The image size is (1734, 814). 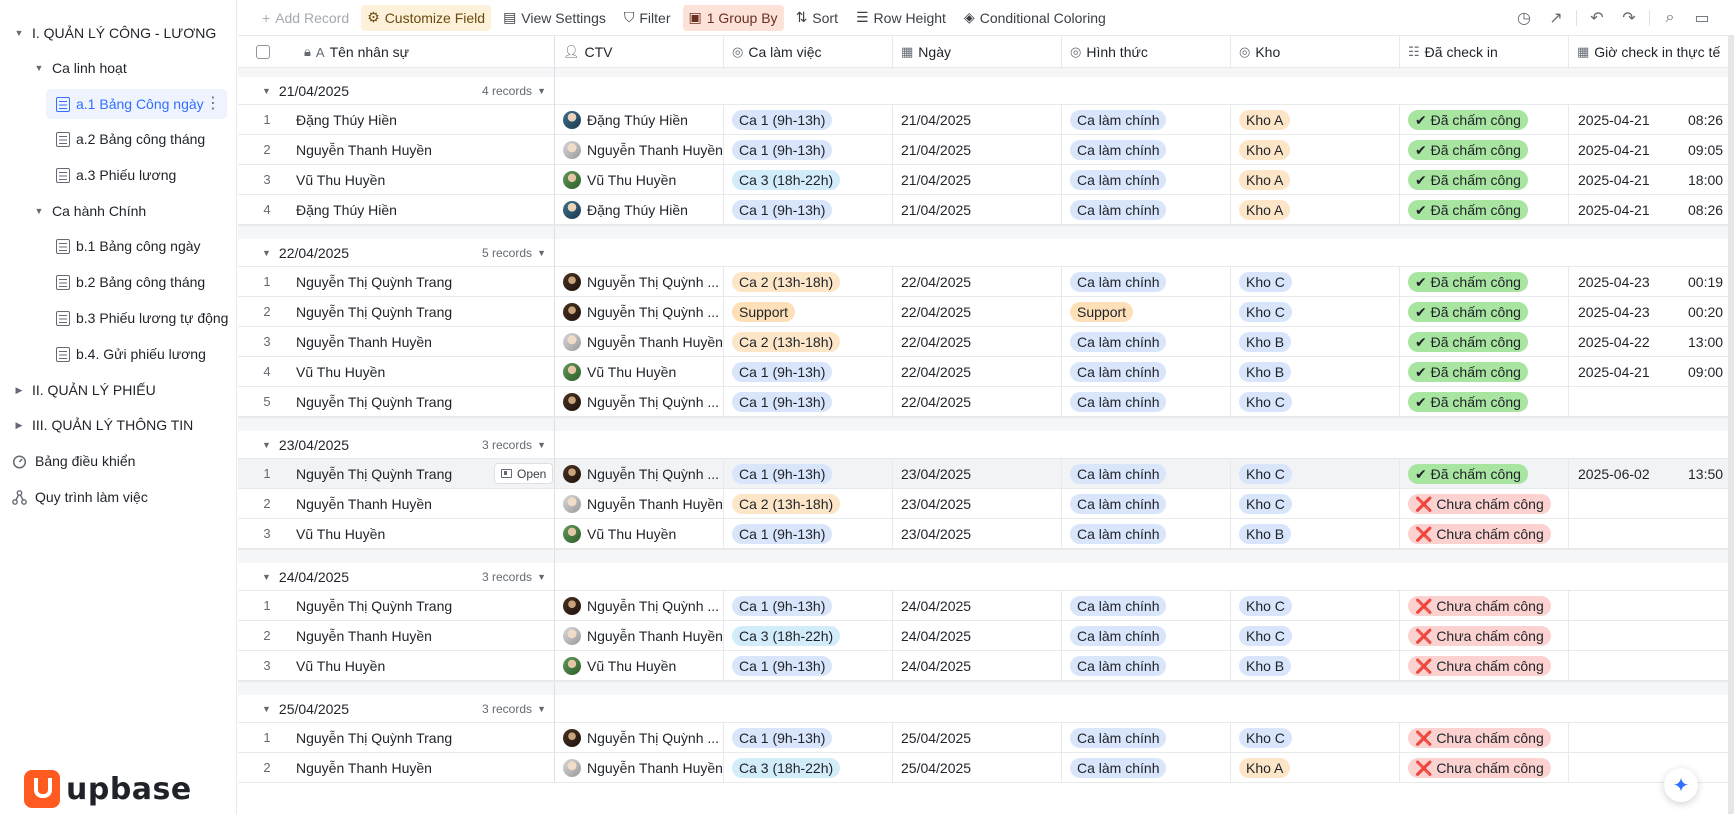 I want to click on cell-shift: Ca 2 (13h-18h), so click(x=808, y=281).